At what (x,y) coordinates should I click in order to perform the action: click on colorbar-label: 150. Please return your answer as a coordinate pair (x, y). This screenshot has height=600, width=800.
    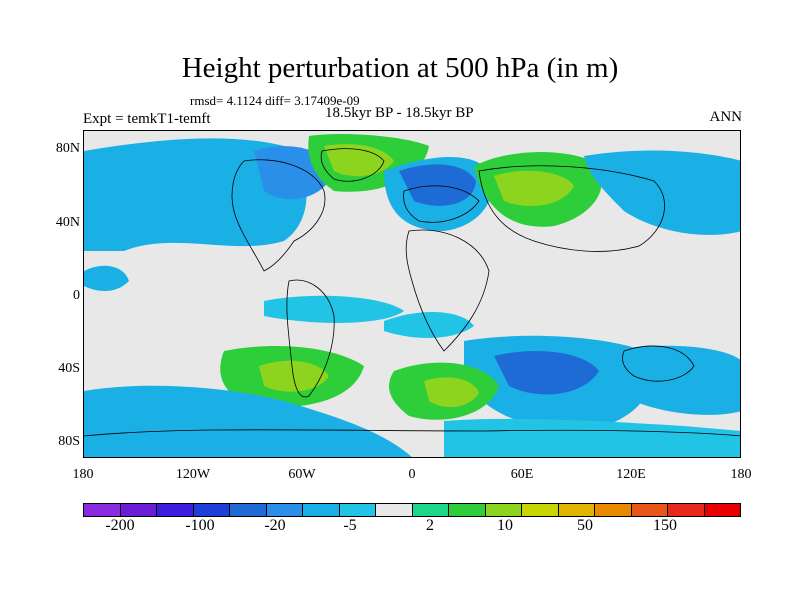
    Looking at the image, I should click on (665, 525).